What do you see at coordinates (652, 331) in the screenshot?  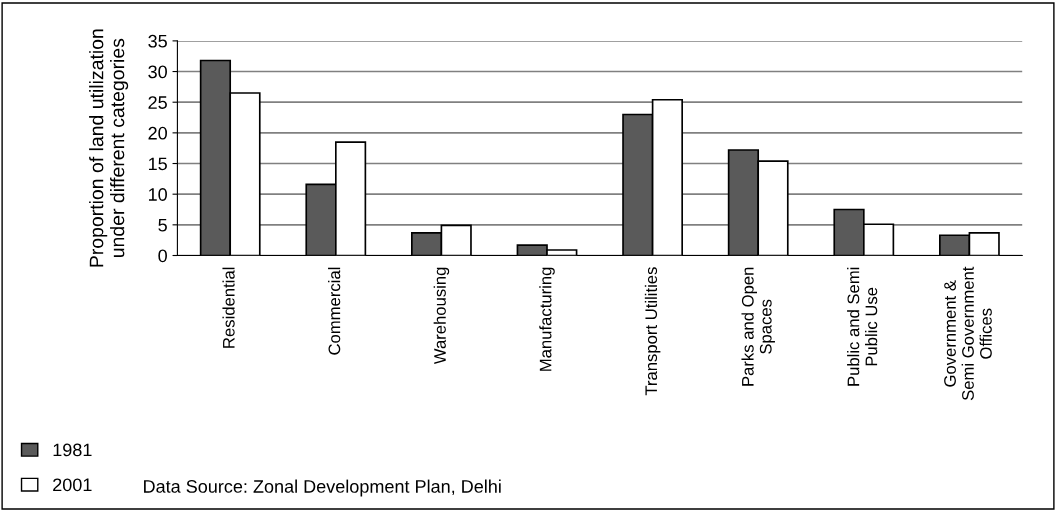 I see `x-tick-label: Transport Utilities` at bounding box center [652, 331].